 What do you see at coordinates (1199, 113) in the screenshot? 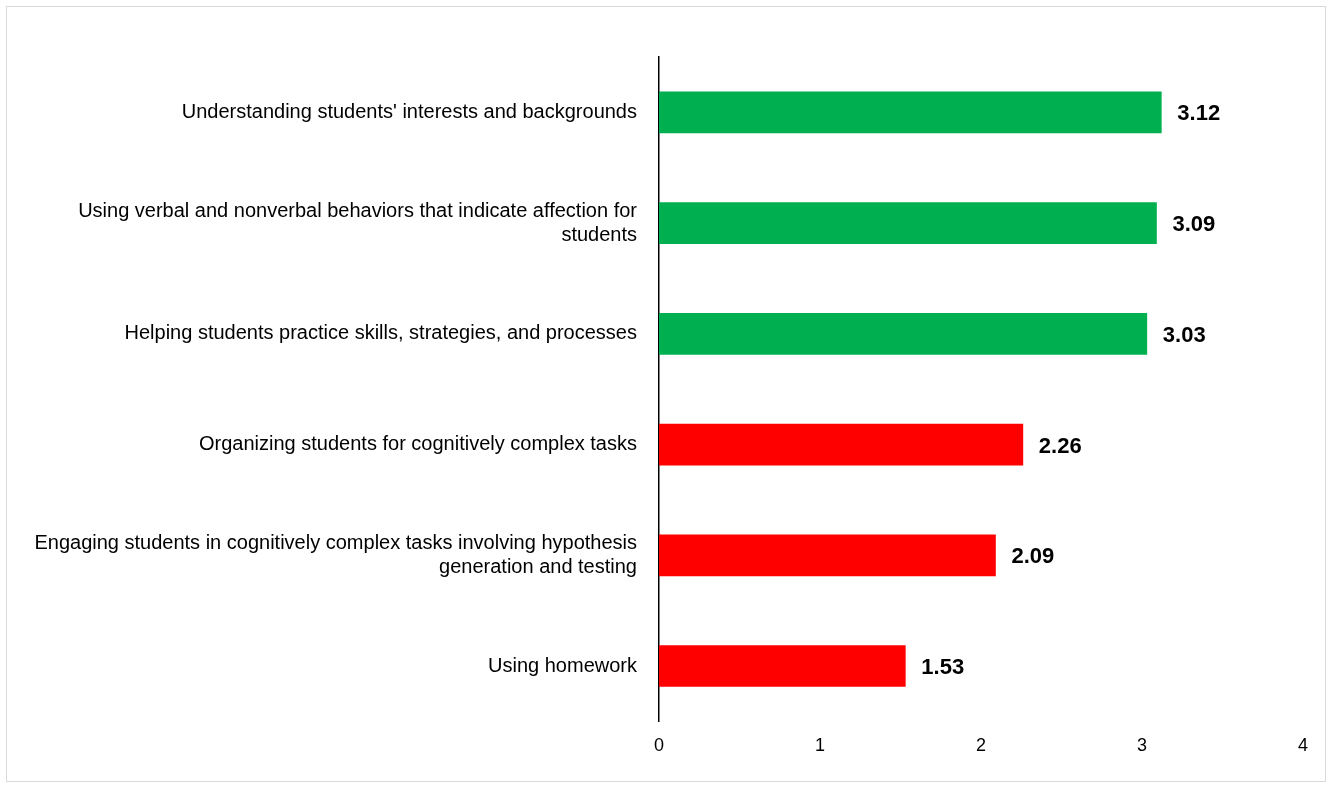
I see `data-label: 3.12` at bounding box center [1199, 113].